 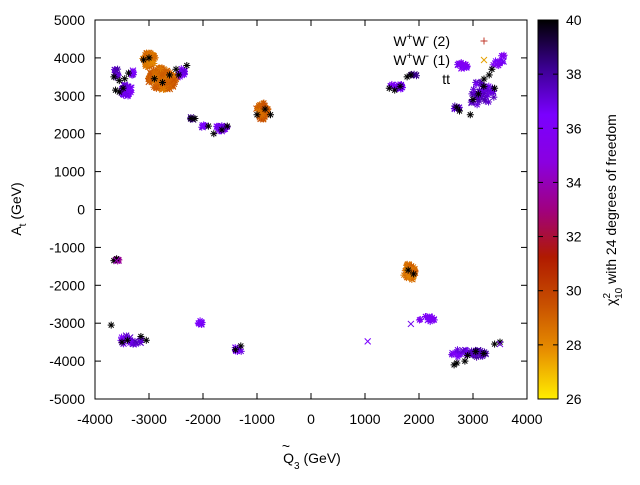 I want to click on legend-entry: W+W- (2), so click(x=440, y=40).